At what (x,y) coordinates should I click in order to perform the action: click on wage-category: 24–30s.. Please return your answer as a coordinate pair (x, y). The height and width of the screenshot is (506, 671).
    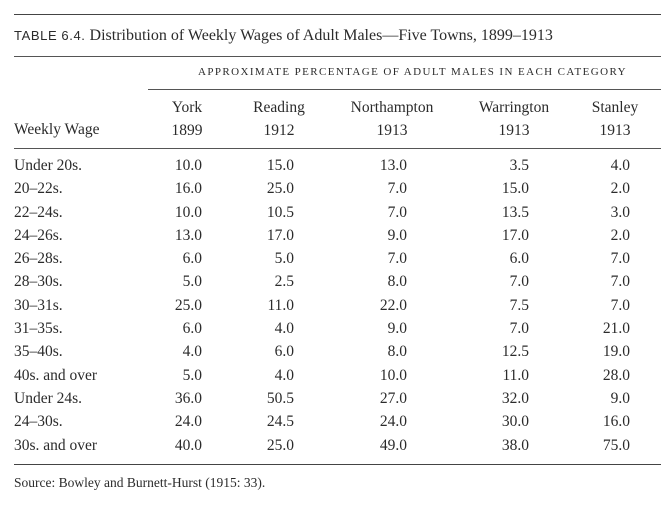
    Looking at the image, I should click on (38, 422).